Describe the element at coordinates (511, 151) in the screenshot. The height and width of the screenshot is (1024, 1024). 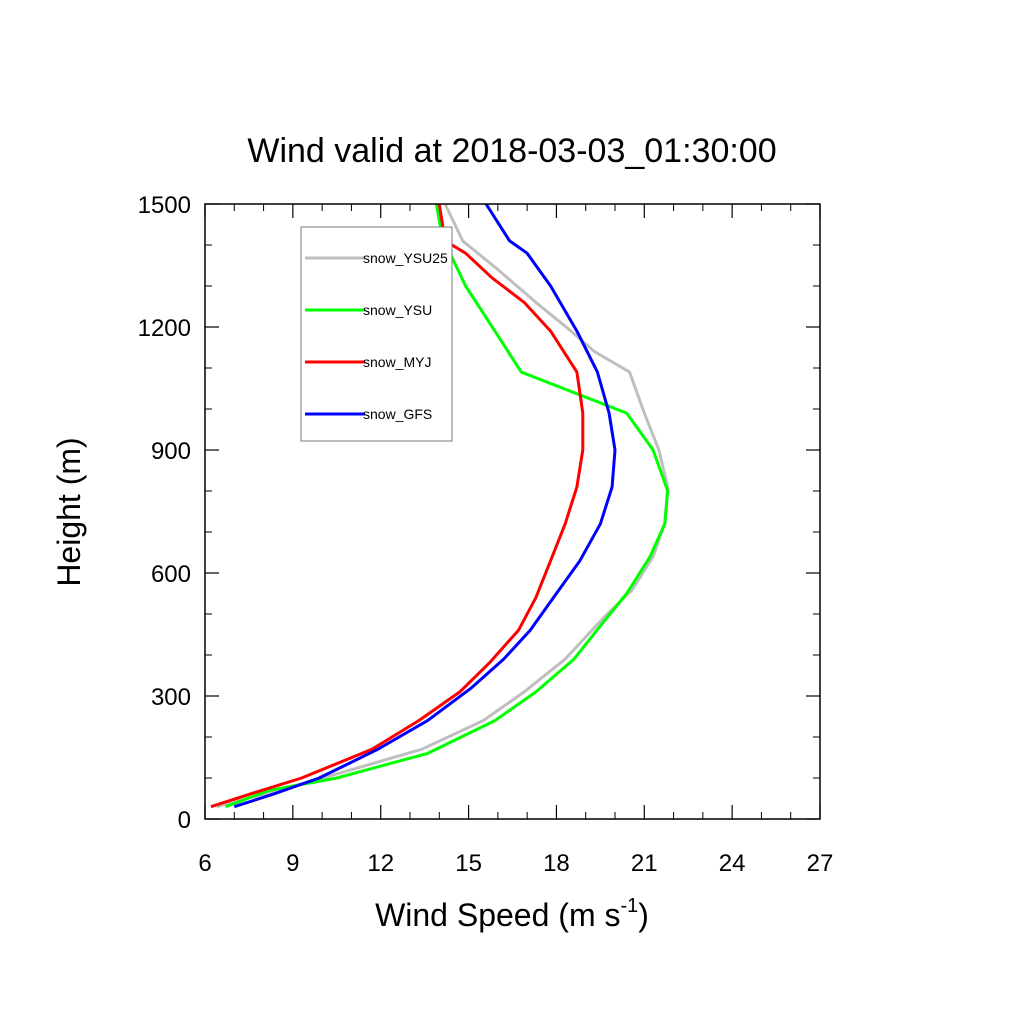
I see `chart-title: Wind valid at 2018-03-03_01:30:00` at that location.